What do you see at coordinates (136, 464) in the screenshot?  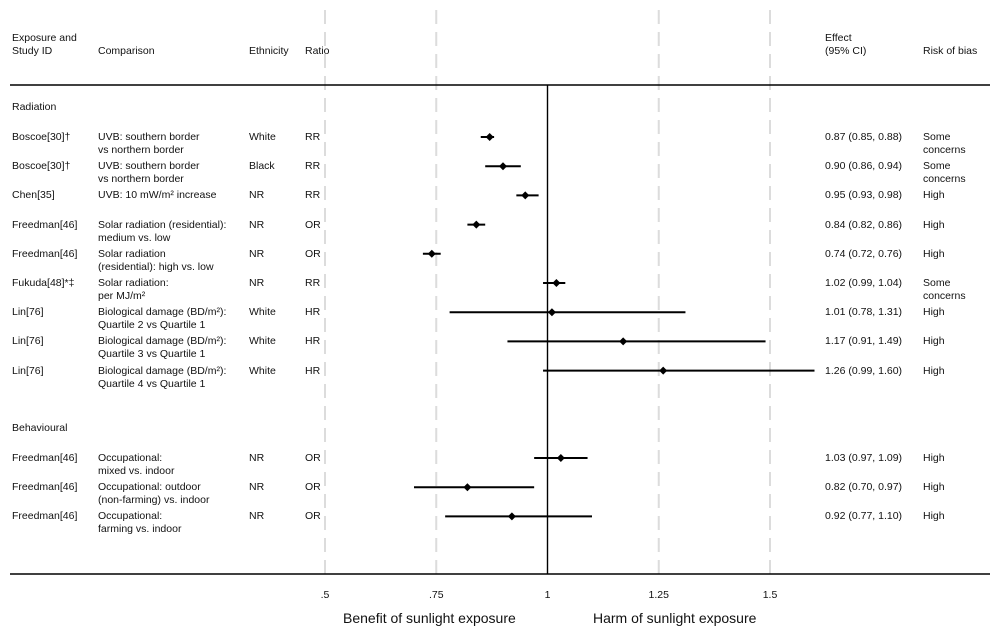 I see `comparison: Occupational: mixed vs. indoor` at bounding box center [136, 464].